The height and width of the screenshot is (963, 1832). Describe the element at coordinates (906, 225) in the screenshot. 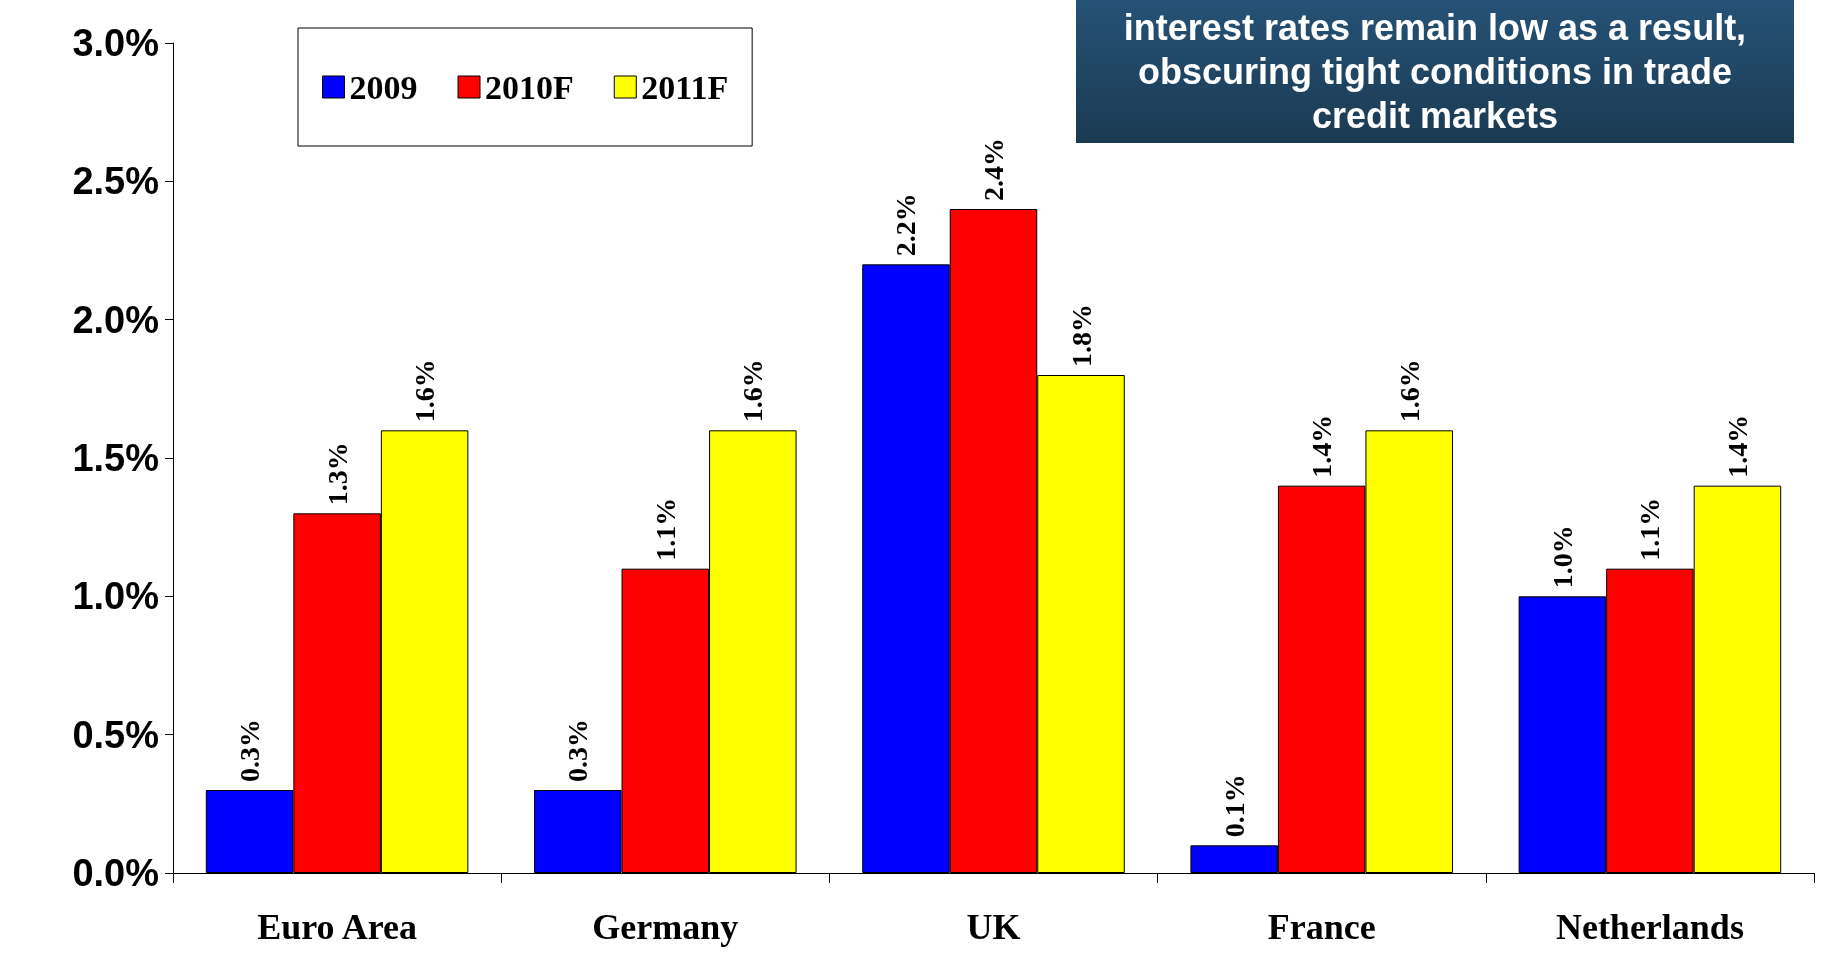

I see `data-label: 2.2%` at that location.